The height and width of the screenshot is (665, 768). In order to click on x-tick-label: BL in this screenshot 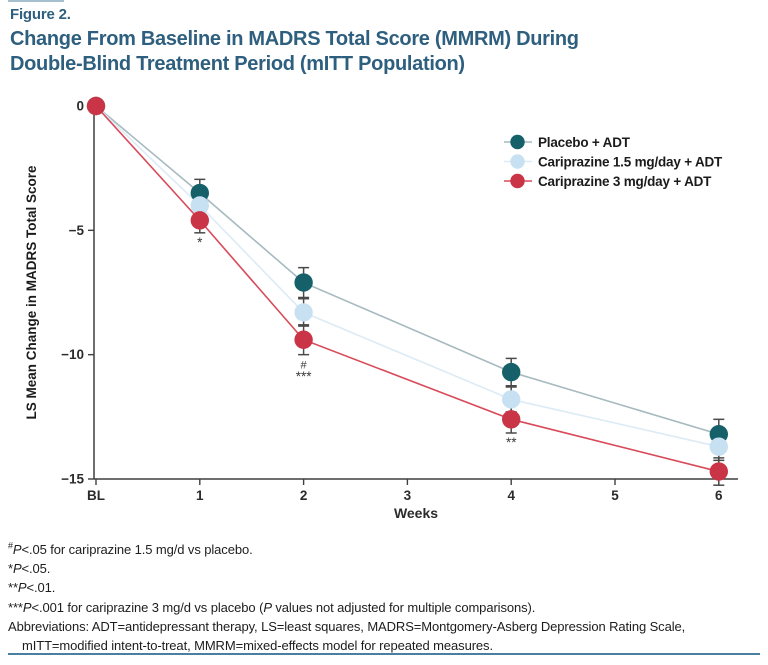, I will do `click(96, 495)`.